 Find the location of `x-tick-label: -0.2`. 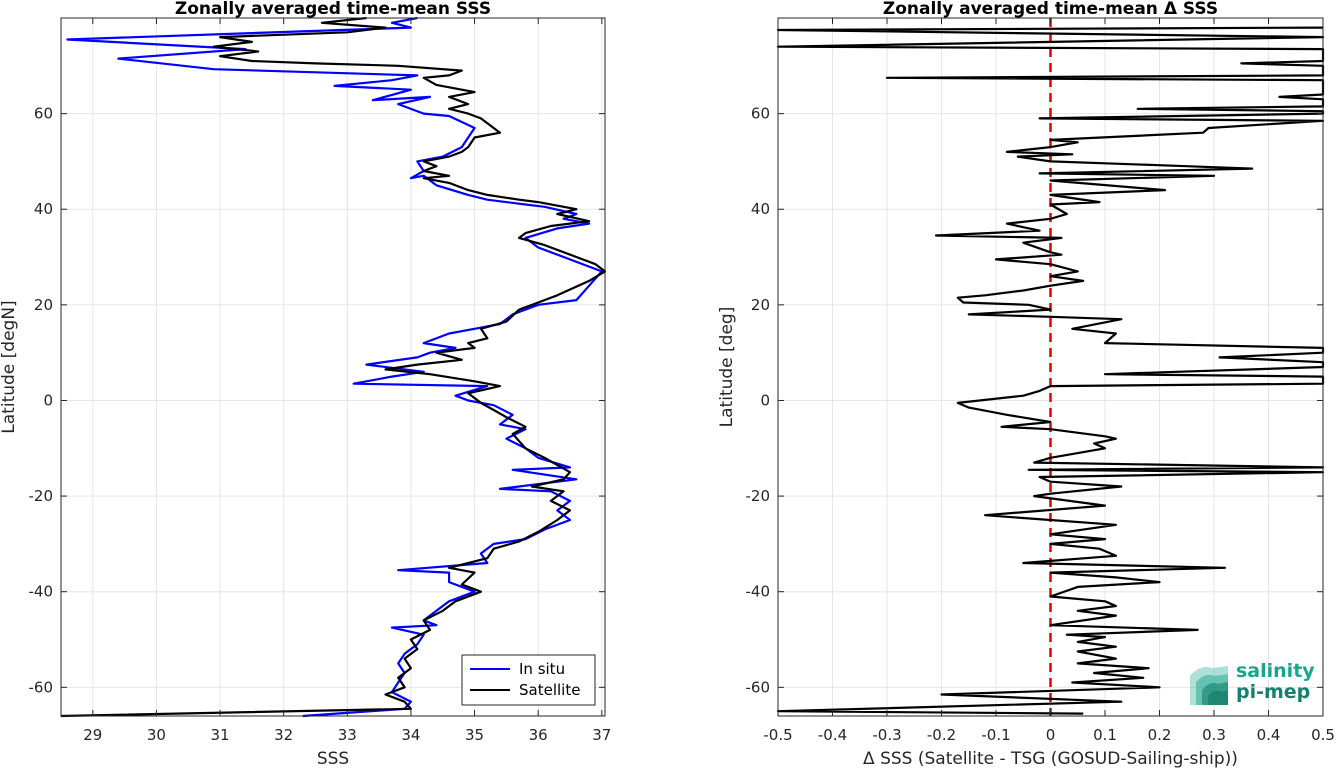

x-tick-label: -0.2 is located at coordinates (941, 735).